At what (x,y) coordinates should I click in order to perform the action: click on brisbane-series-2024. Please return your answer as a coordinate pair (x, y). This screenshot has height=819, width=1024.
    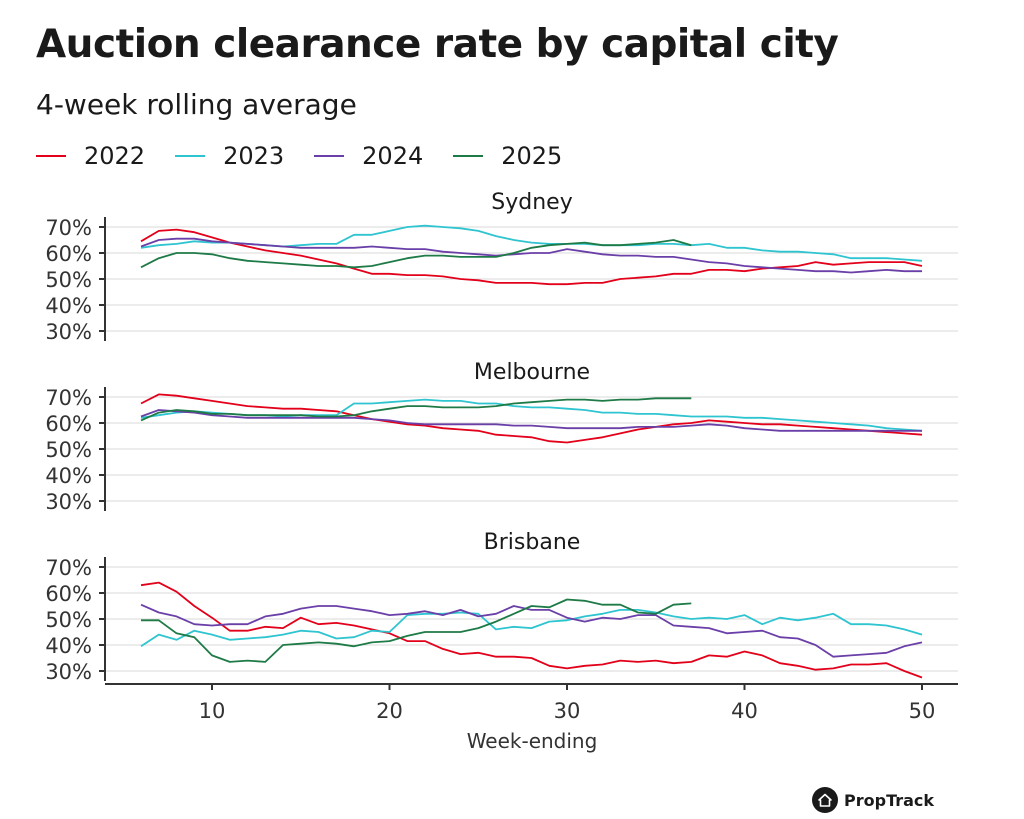
    Looking at the image, I should click on (531, 630).